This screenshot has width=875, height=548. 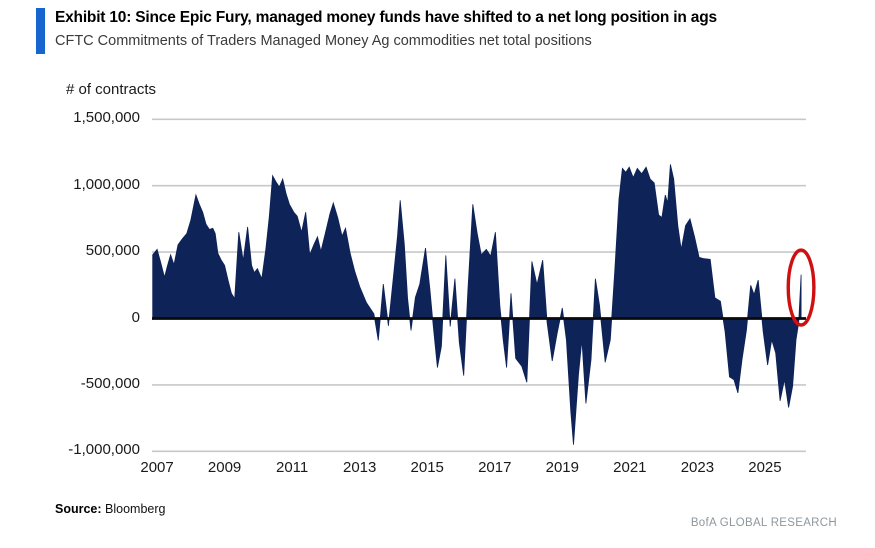 What do you see at coordinates (111, 89) in the screenshot?
I see `y-axis-title: # of contracts` at bounding box center [111, 89].